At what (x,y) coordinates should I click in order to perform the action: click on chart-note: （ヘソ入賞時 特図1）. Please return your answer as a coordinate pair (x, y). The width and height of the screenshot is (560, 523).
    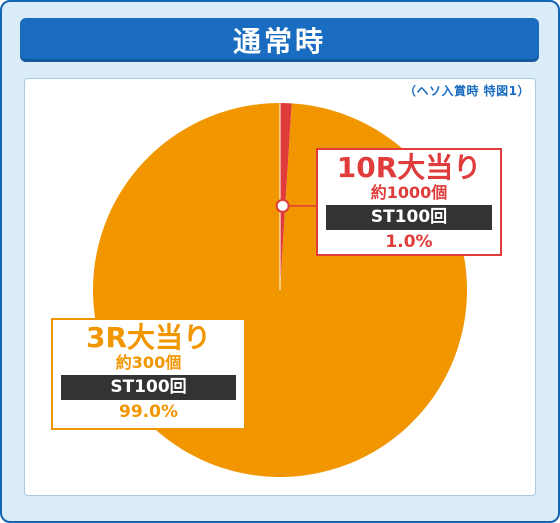
    Looking at the image, I should click on (466, 91).